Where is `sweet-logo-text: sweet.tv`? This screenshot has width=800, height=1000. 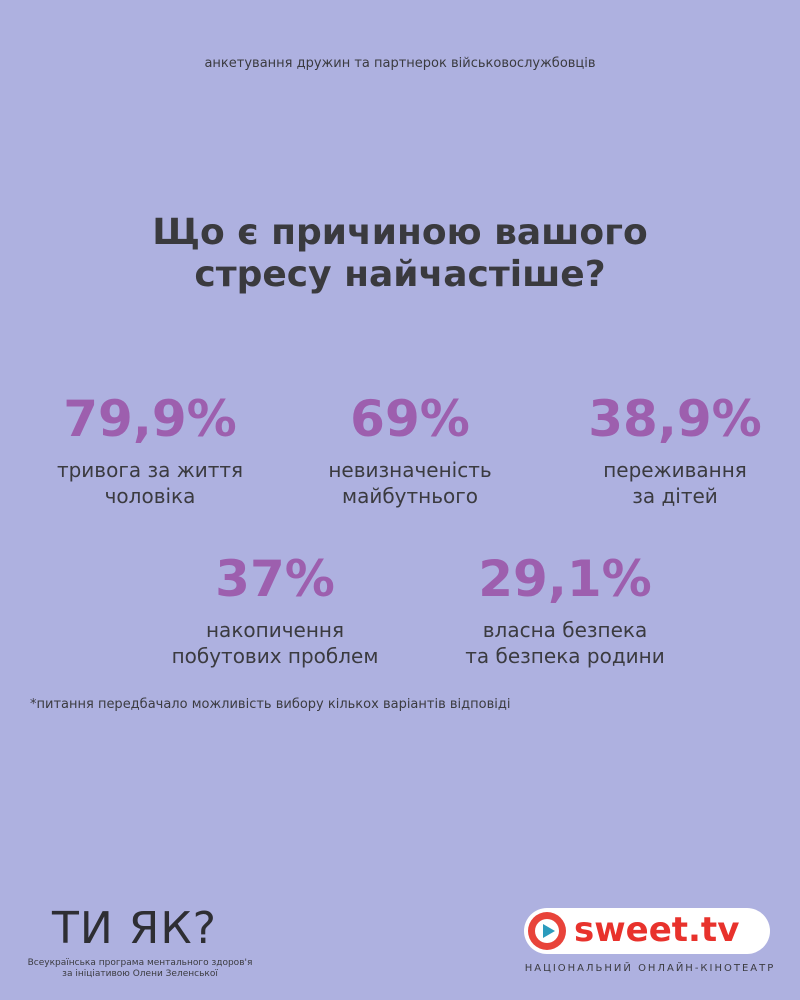
sweet-logo-text: sweet.tv is located at coordinates (657, 930).